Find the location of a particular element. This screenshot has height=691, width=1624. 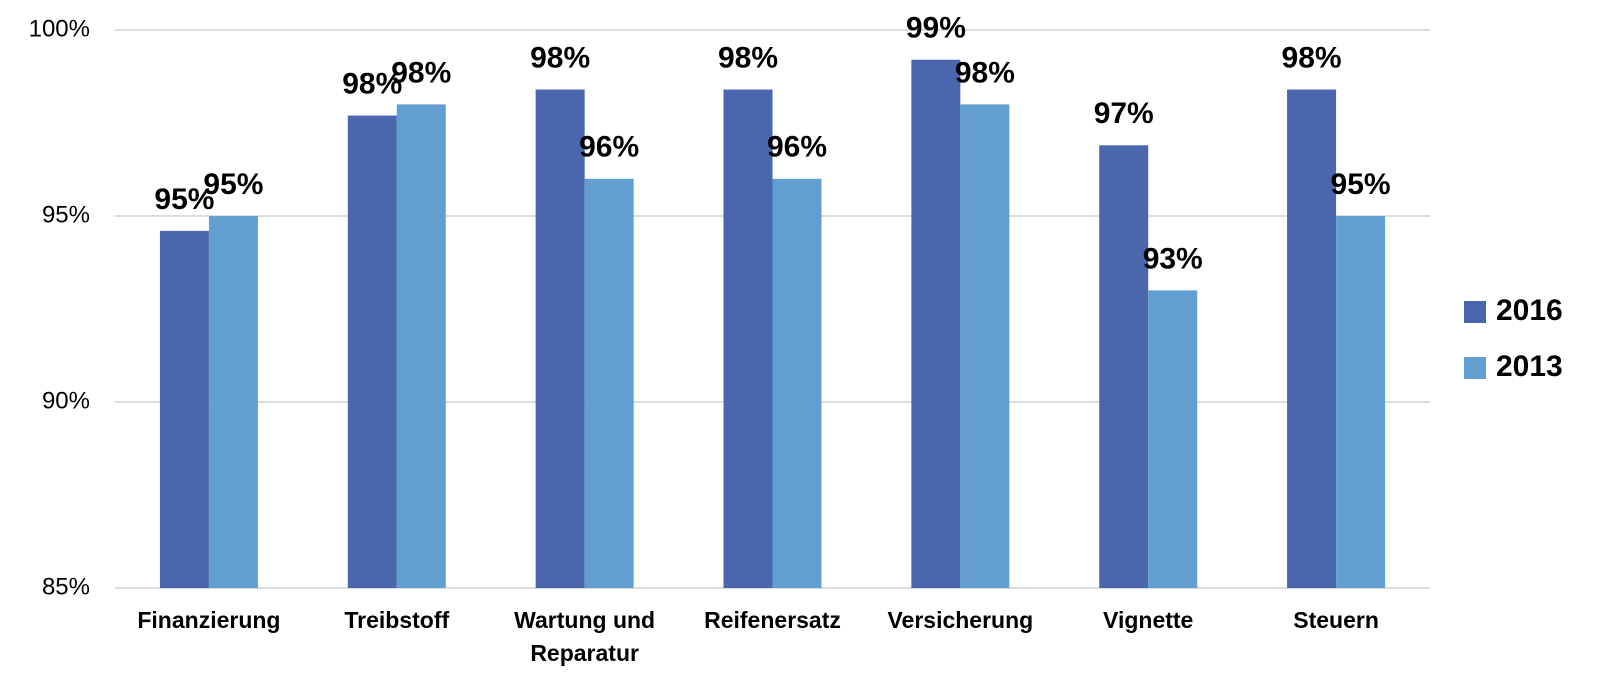

legend-label: 2016 is located at coordinates (1529, 310).